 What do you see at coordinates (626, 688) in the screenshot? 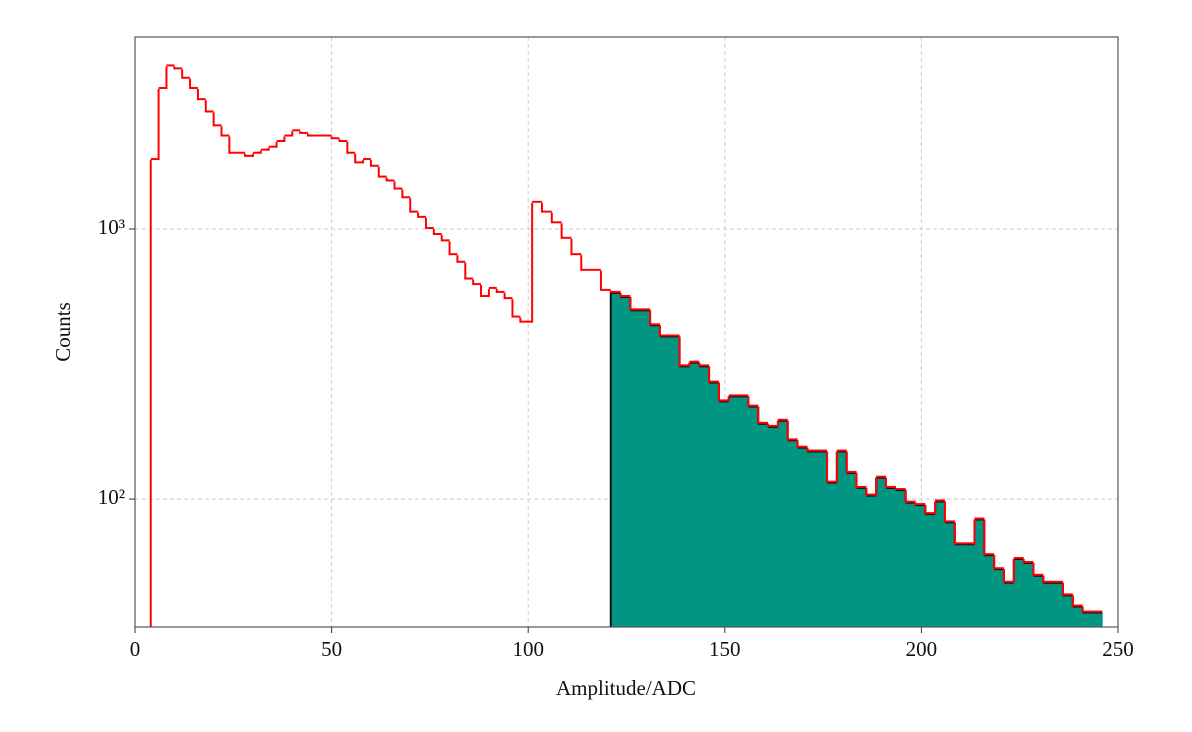
I see `x-axis-label: Amplitude/ADC` at bounding box center [626, 688].